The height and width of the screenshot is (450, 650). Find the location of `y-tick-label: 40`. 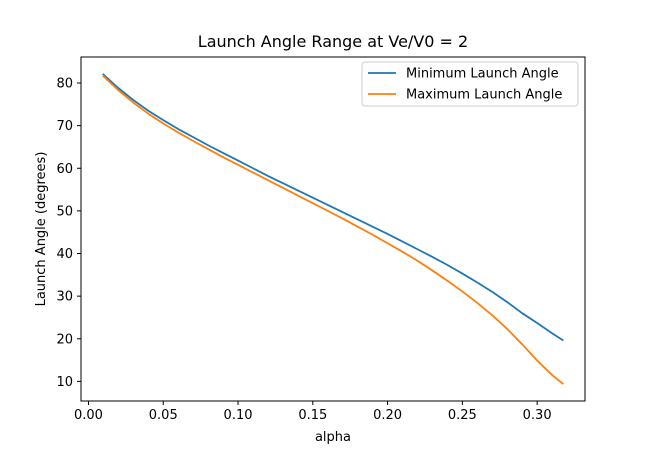

y-tick-label: 40 is located at coordinates (64, 254).